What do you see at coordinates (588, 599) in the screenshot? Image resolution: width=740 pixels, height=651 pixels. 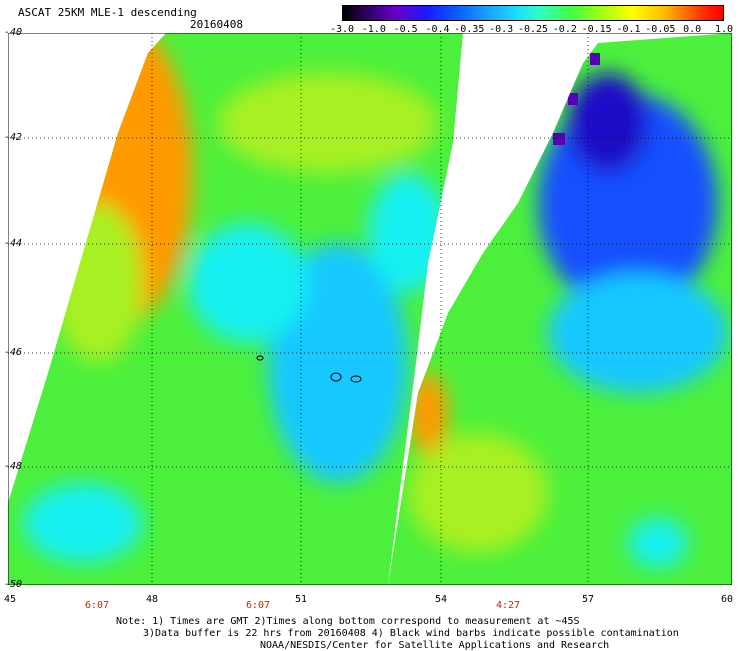 I see `longitude-label: 57` at bounding box center [588, 599].